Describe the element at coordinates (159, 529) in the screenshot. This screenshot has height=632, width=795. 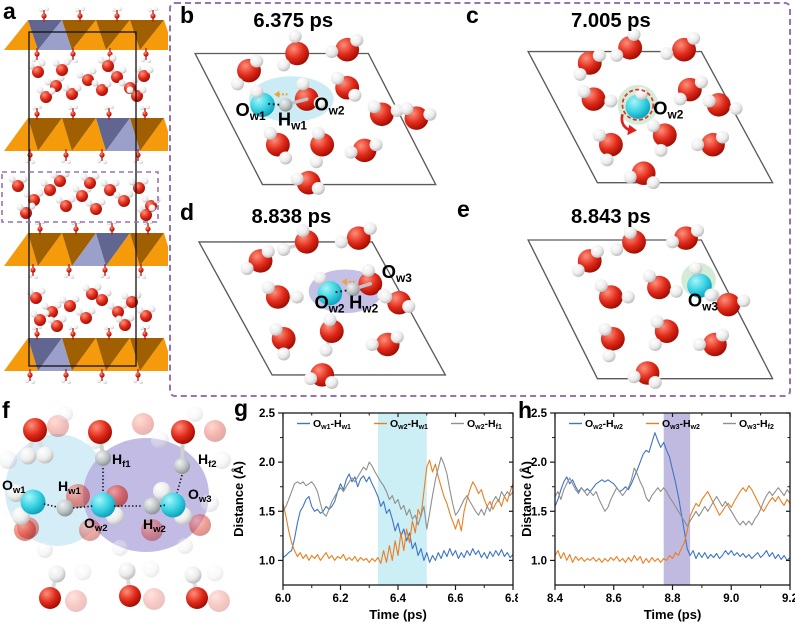
I see `label-subscript: w2` at that location.